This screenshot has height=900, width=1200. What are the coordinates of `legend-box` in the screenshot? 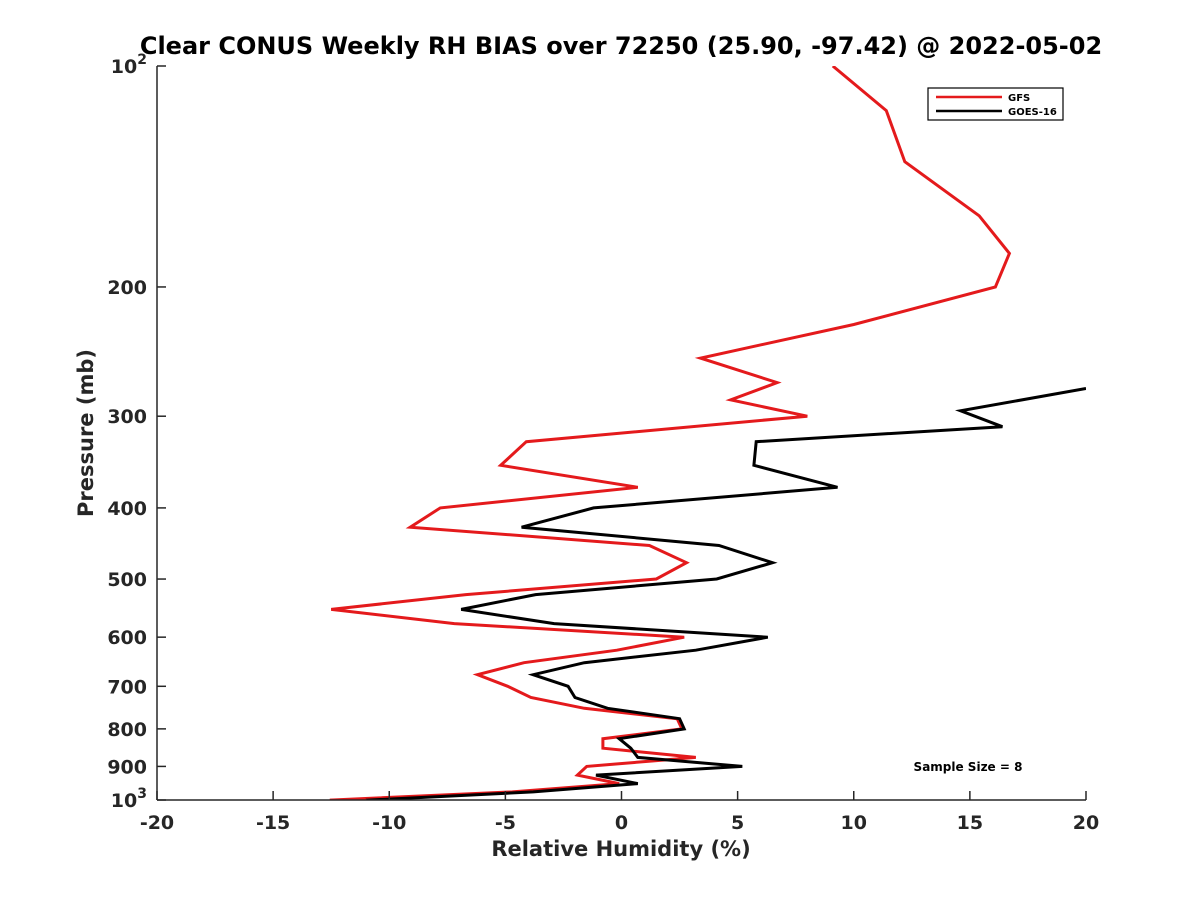 It's located at (995, 104).